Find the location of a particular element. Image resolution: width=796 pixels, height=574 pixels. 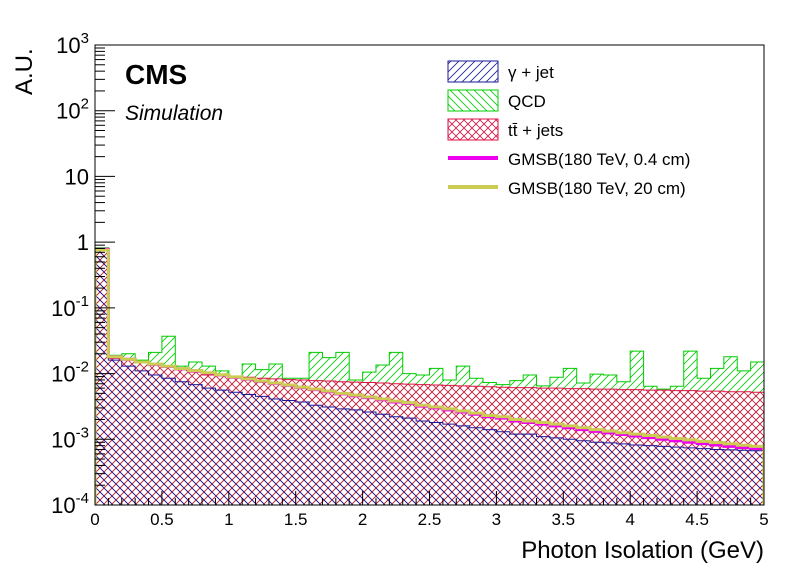

legend-label: tt̄ + jets is located at coordinates (535, 130).